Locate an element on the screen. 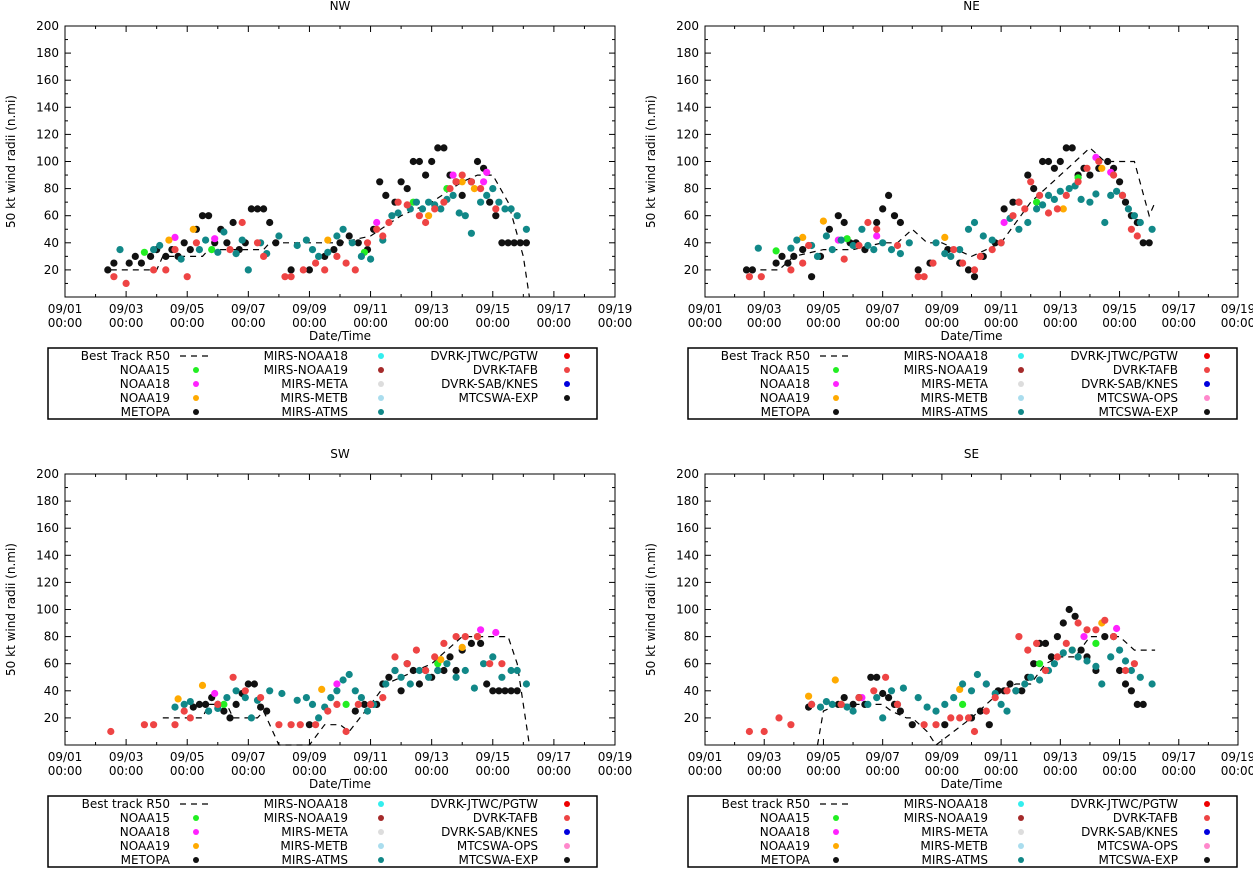  legend-label: Best Track R50 is located at coordinates (125, 356).